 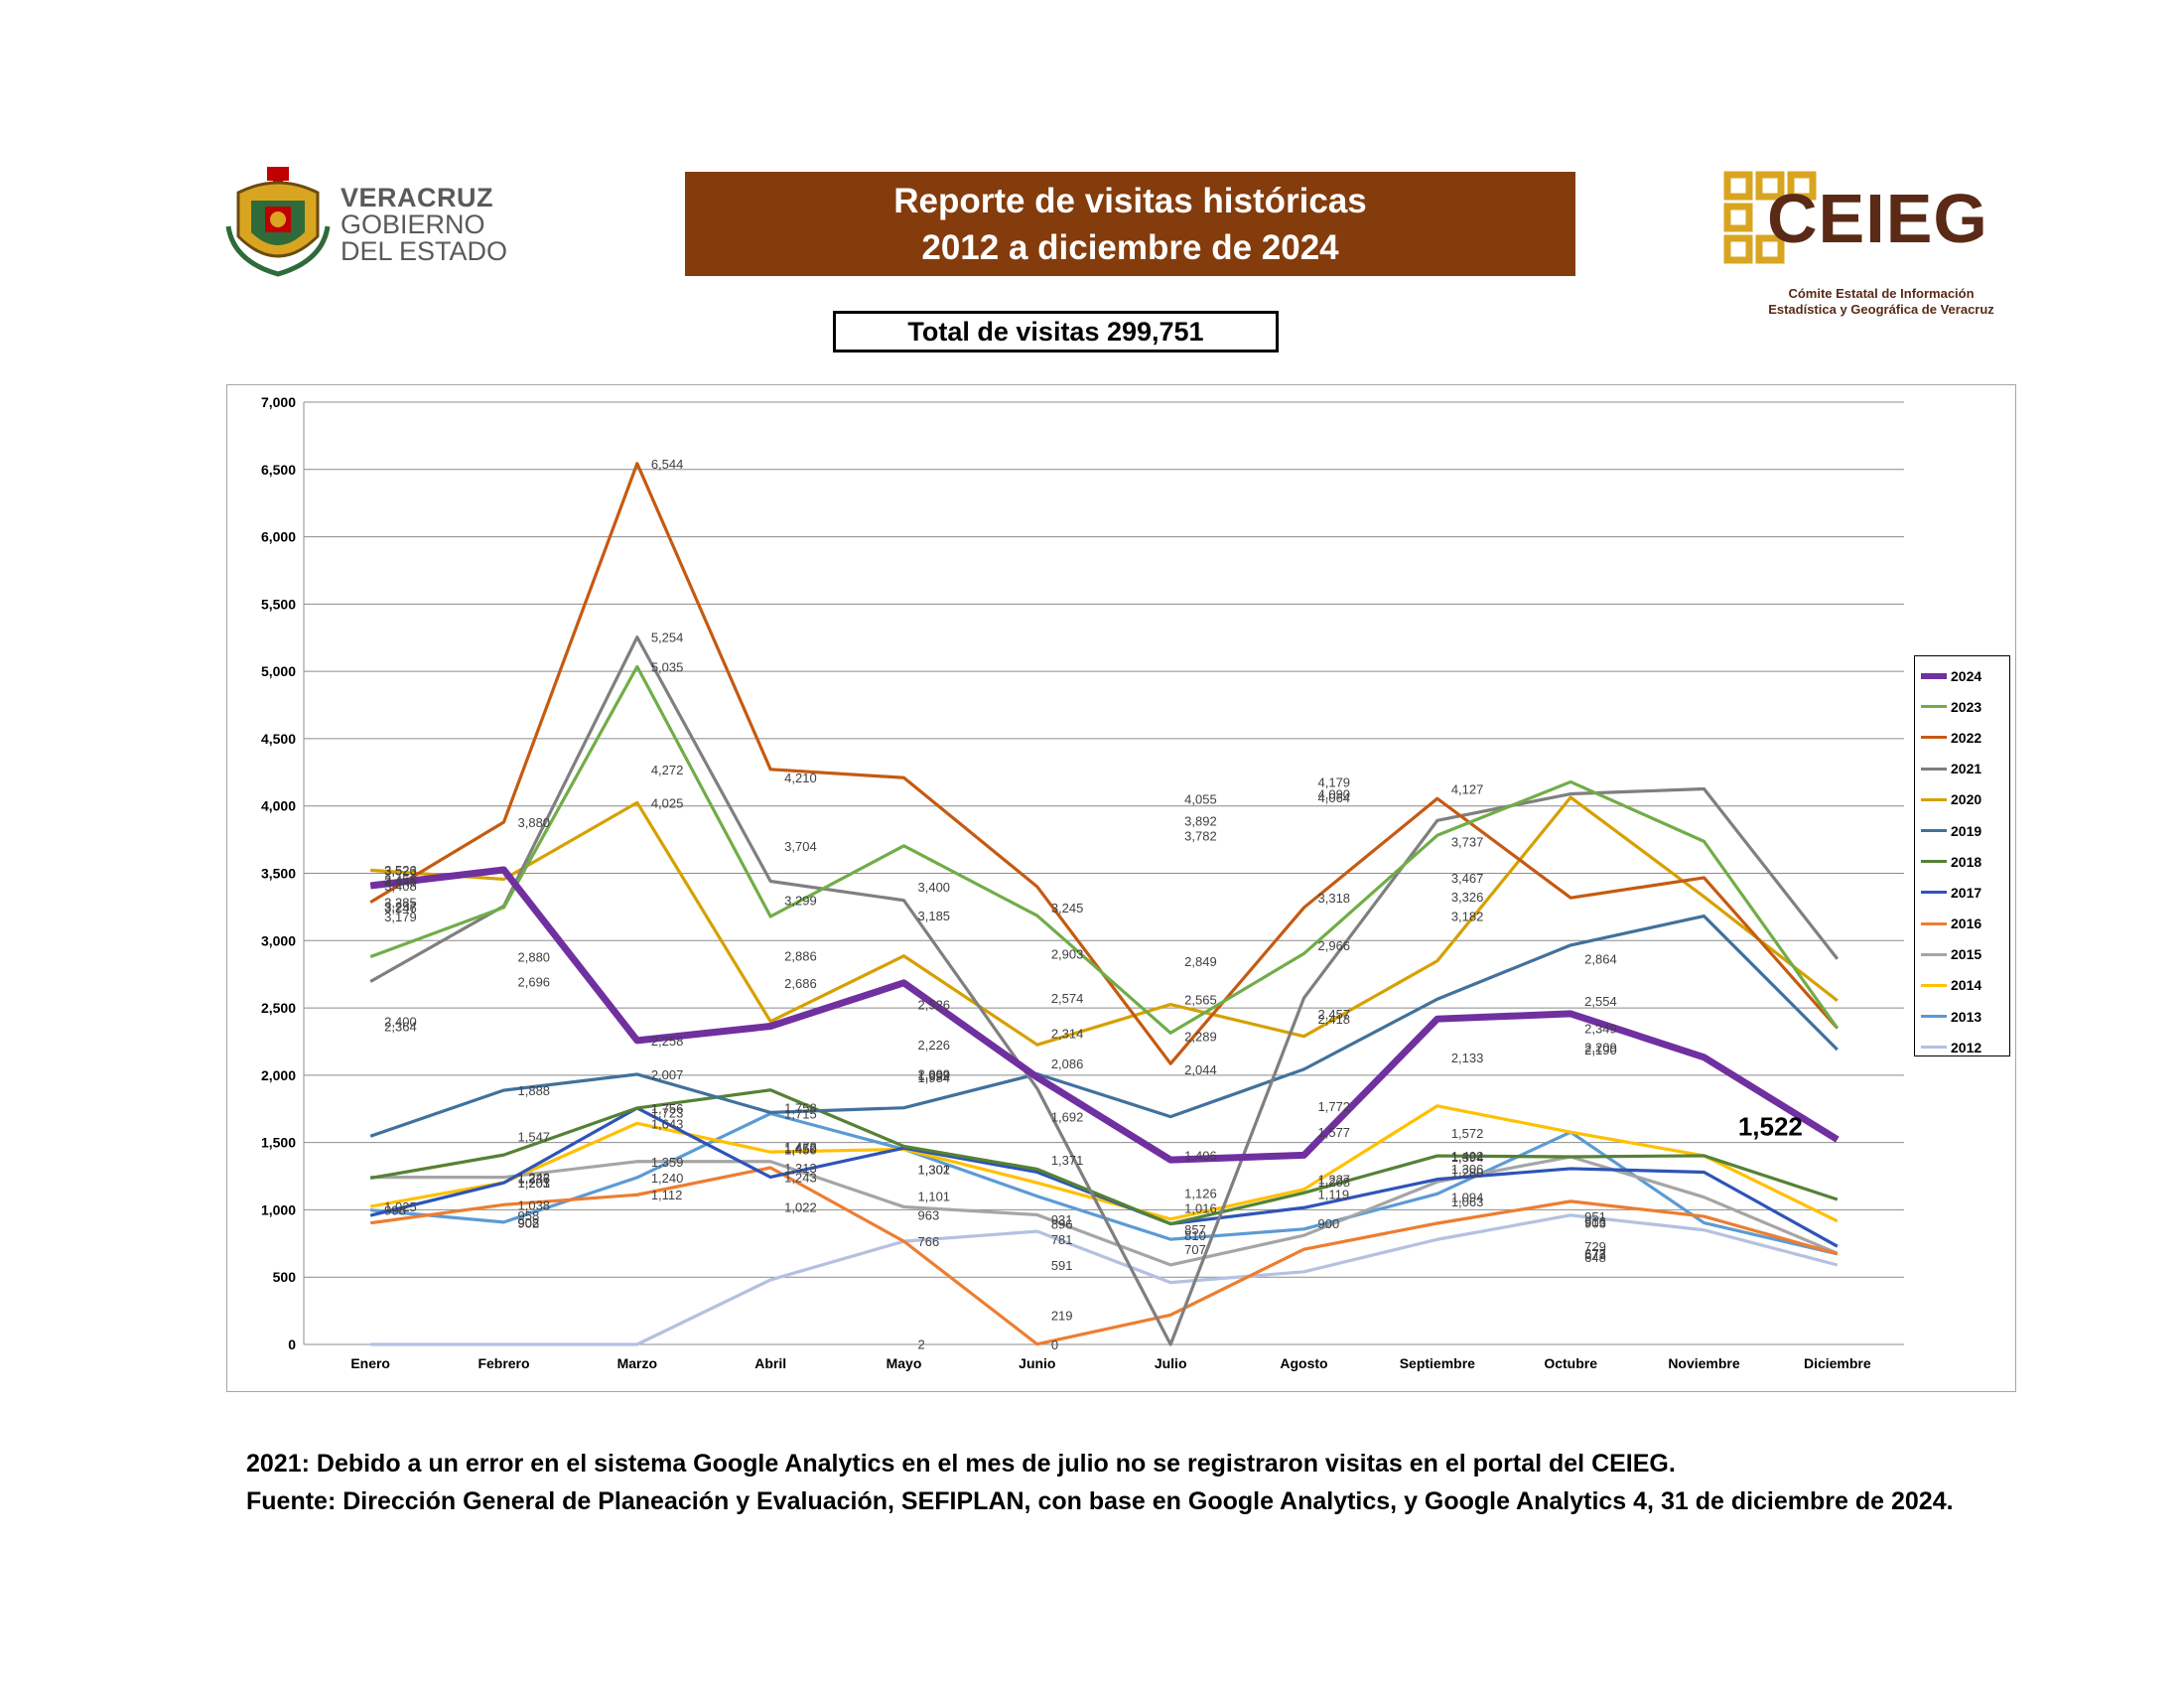 What do you see at coordinates (1962, 1016) in the screenshot?
I see `legend-item-2013: 2013` at bounding box center [1962, 1016].